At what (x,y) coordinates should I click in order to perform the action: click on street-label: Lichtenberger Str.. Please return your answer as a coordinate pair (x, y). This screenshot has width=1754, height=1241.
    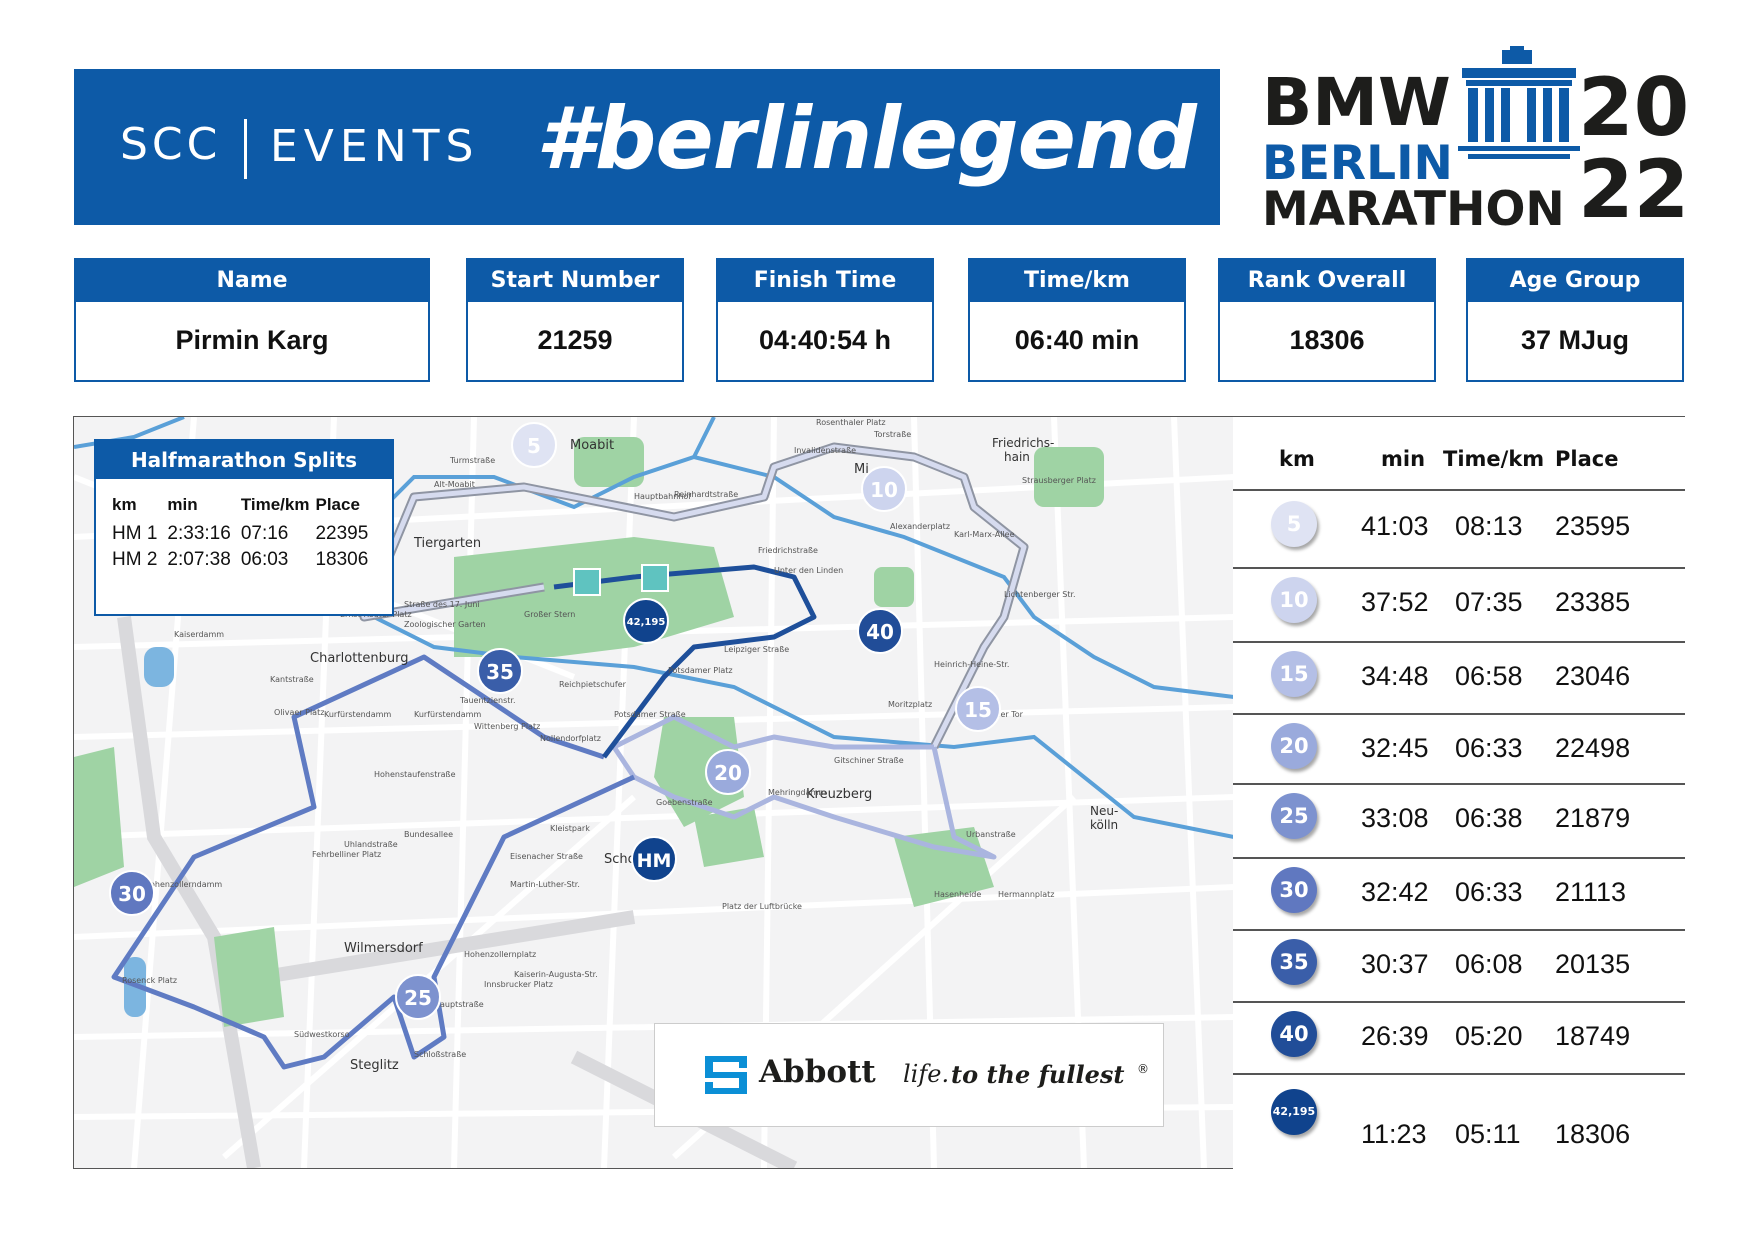
    Looking at the image, I should click on (1040, 594).